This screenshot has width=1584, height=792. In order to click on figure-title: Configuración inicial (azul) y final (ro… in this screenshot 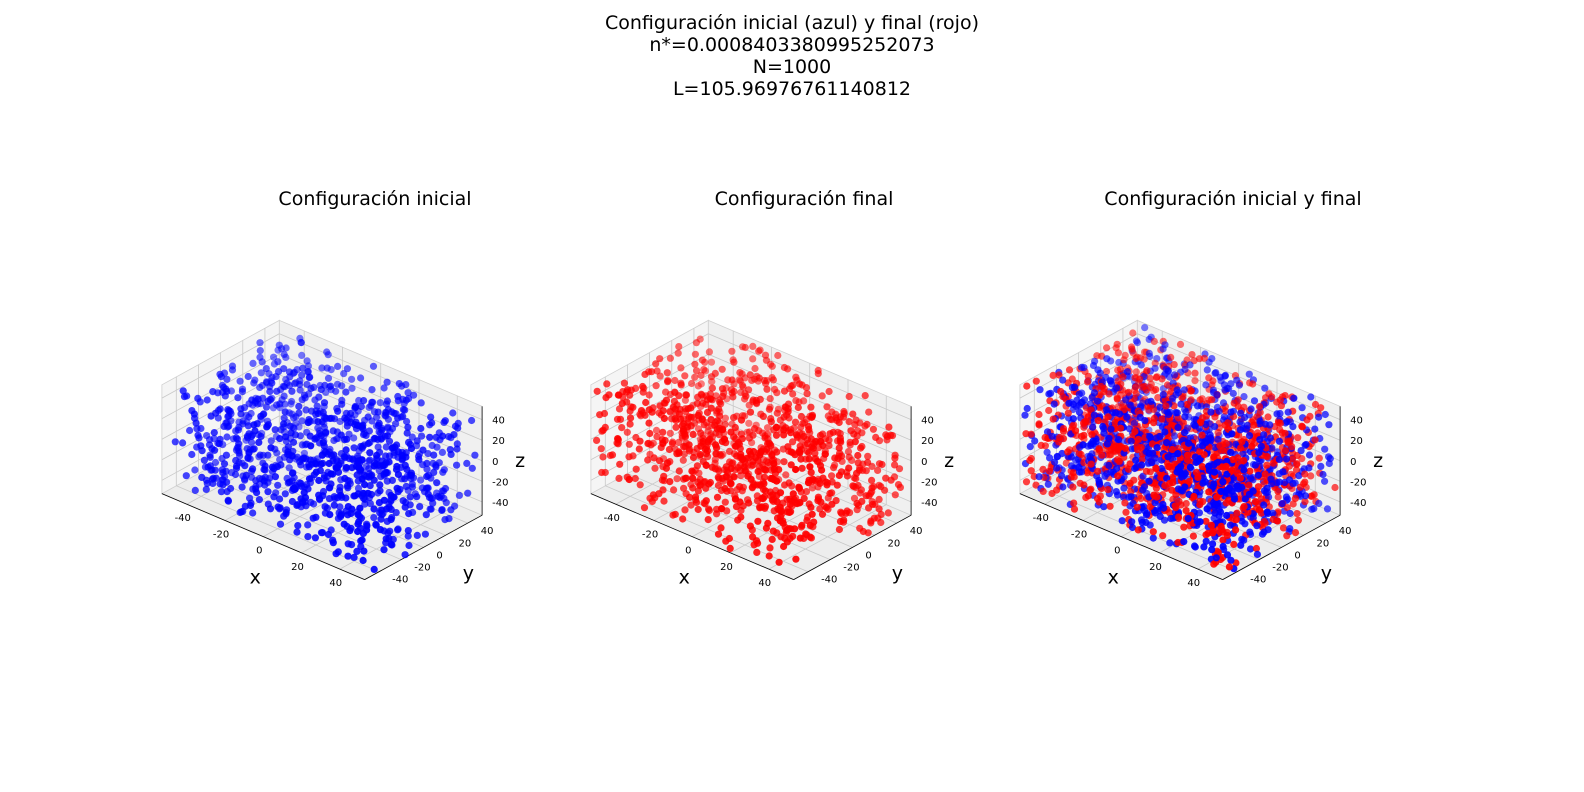, I will do `click(792, 56)`.